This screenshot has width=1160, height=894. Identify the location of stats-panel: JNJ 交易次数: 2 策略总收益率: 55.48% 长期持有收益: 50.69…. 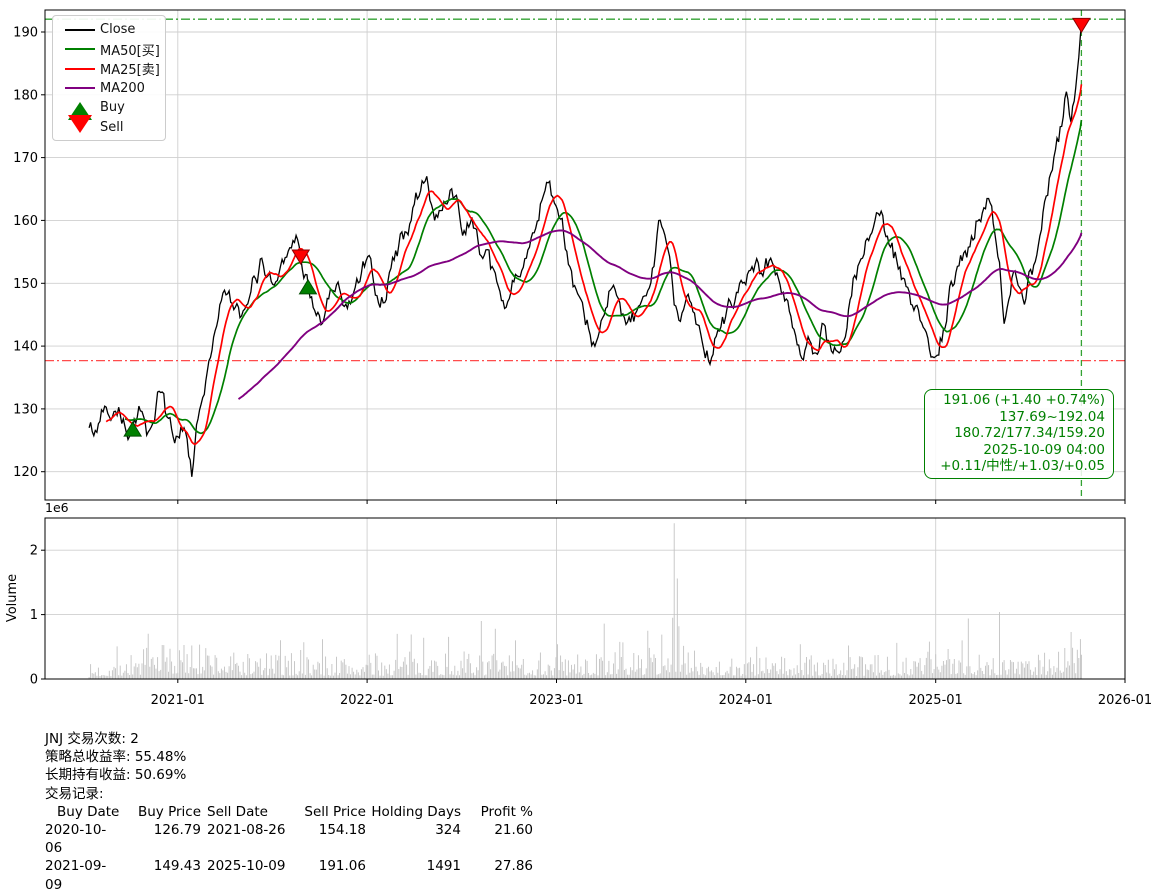
(289, 812).